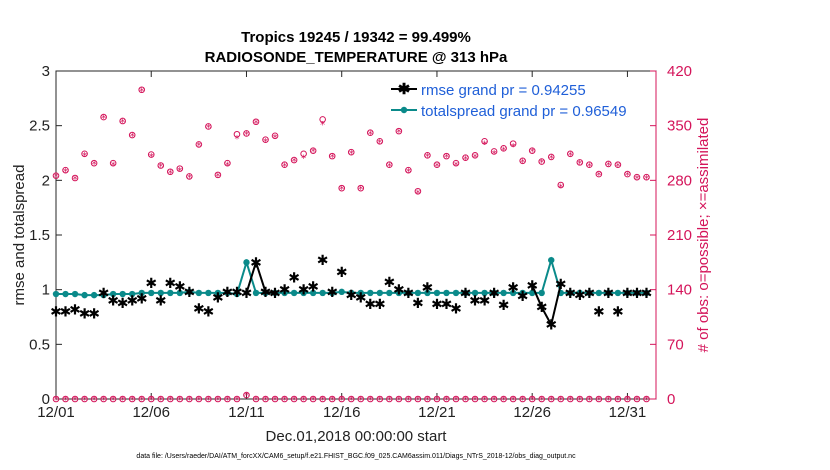 This screenshot has width=830, height=470. What do you see at coordinates (351, 277) in the screenshot?
I see `totalspread-series` at bounding box center [351, 277].